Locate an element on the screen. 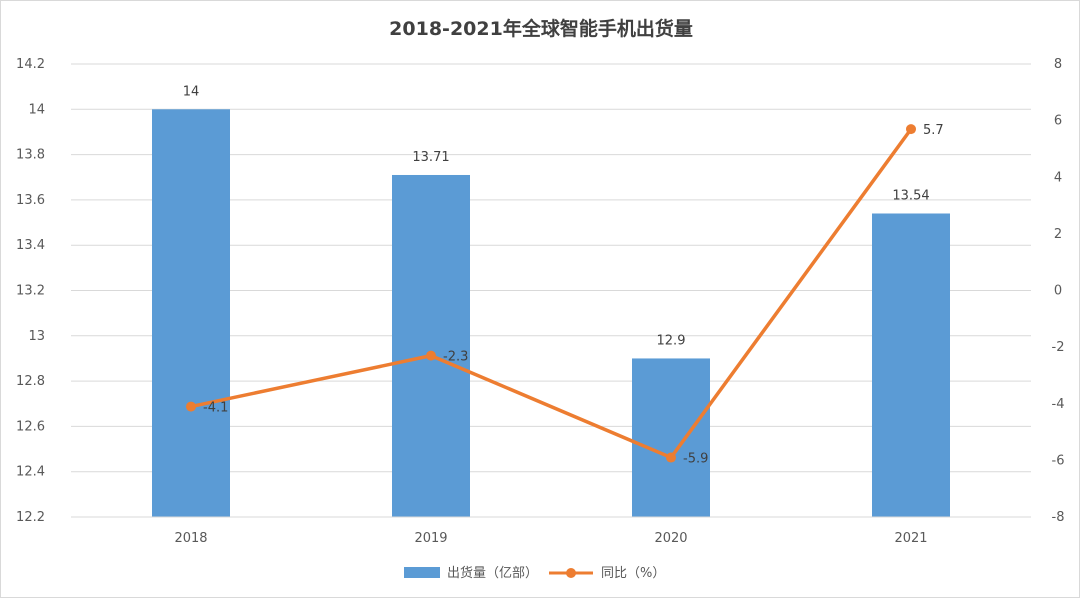  right-tick-label: 4 is located at coordinates (1058, 177).